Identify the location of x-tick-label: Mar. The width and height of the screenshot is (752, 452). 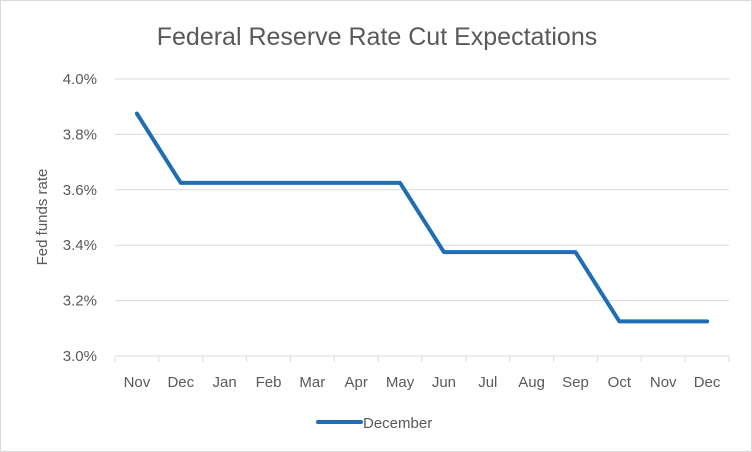
(312, 382).